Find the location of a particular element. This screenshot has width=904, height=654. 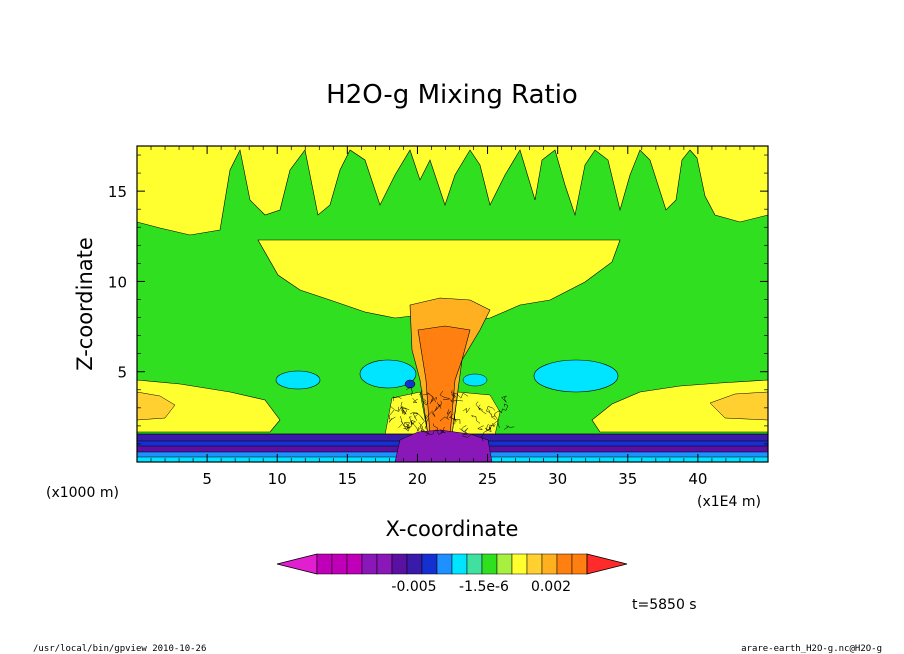

x-tick-label: 10 is located at coordinates (277, 479).